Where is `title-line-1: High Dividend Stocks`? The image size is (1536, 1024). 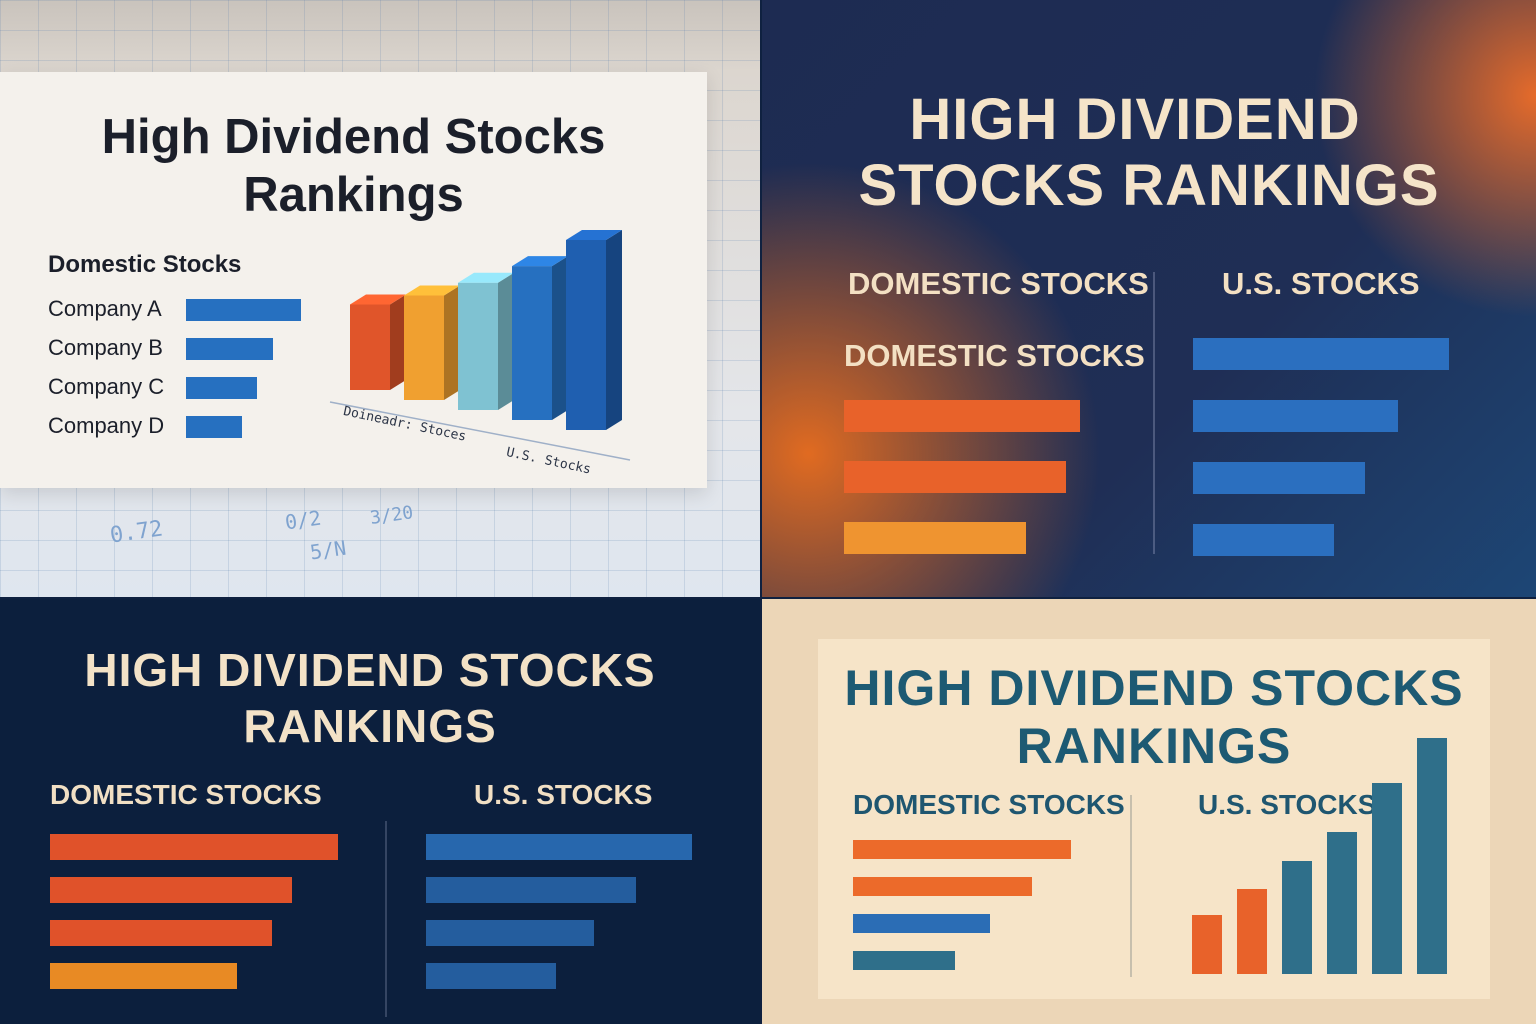 title-line-1: High Dividend Stocks is located at coordinates (353, 137).